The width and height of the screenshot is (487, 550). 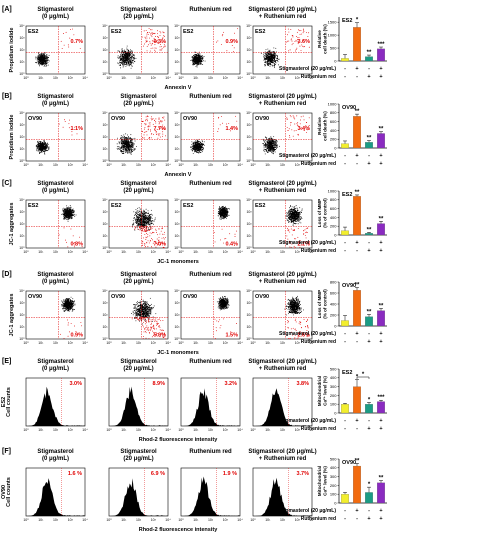 What do you see at coordinates (303, 42) in the screenshot?
I see `quadrant-percent: 3.6%` at bounding box center [303, 42].